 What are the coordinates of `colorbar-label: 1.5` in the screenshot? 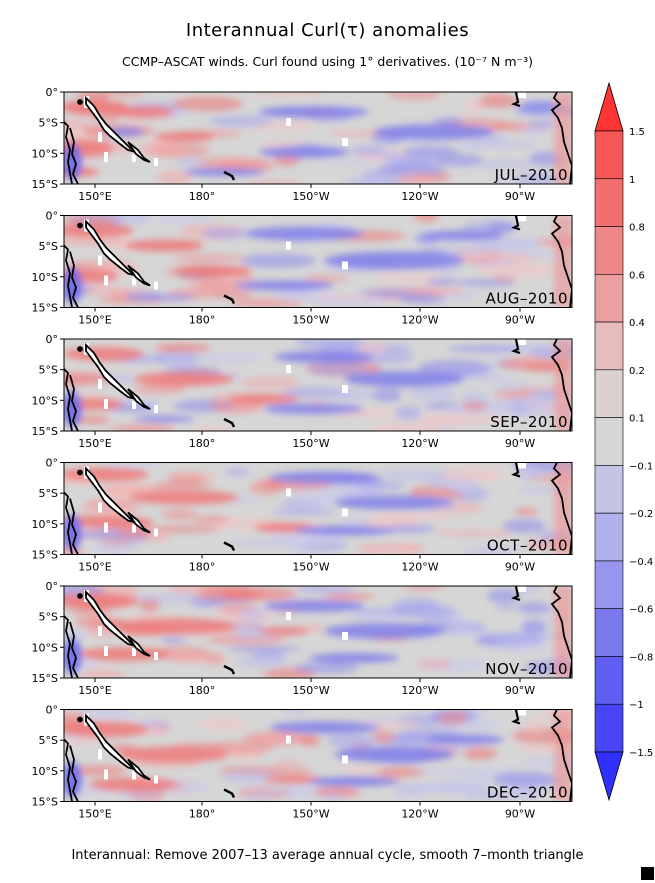 It's located at (637, 132).